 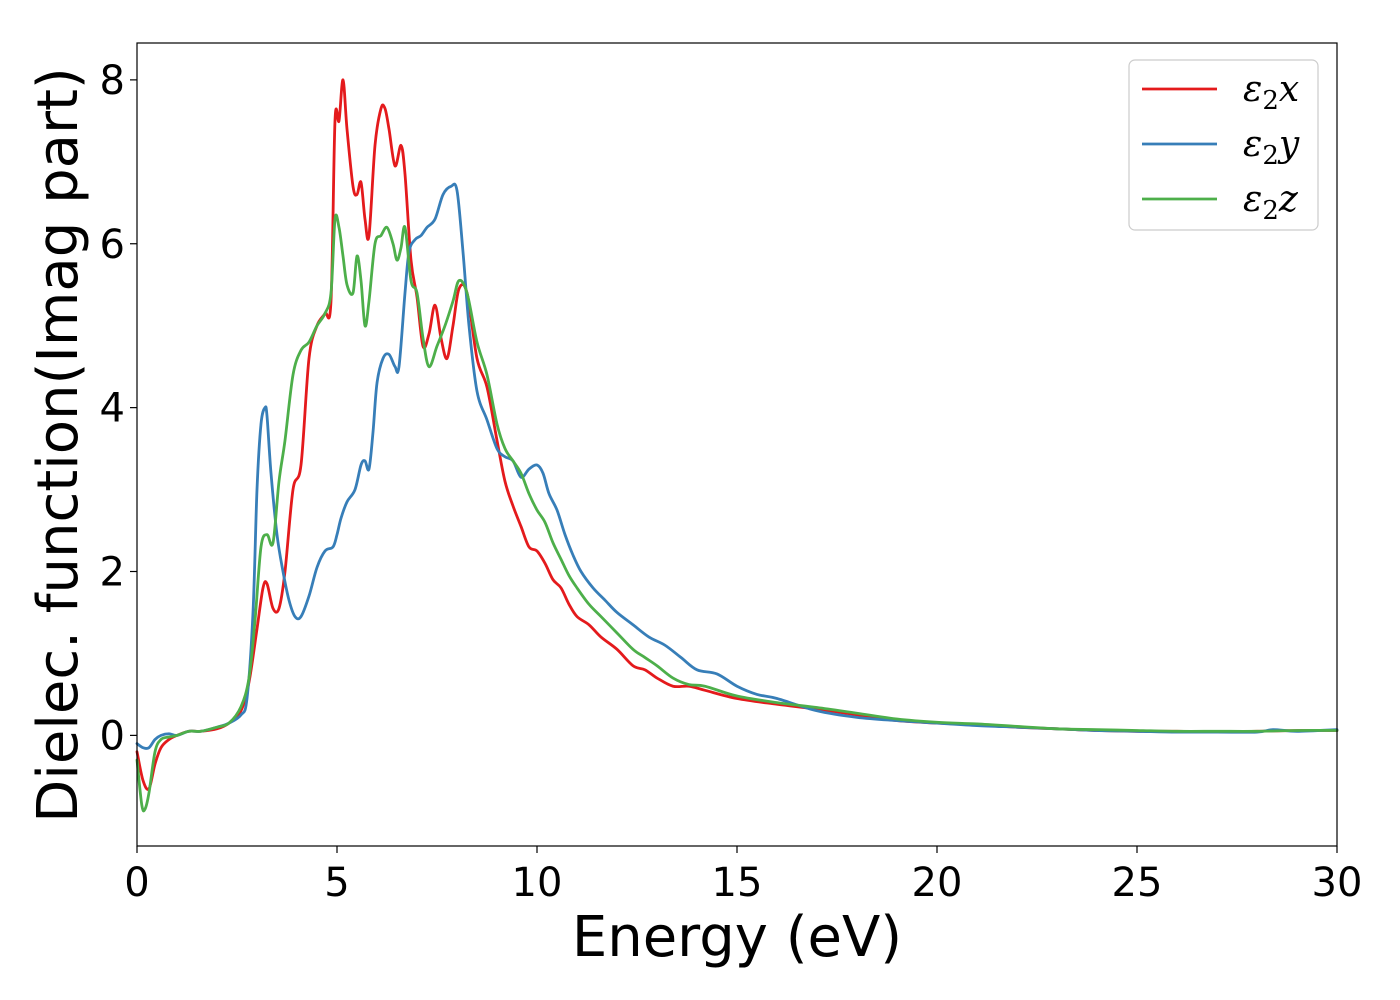 I want to click on legend-label-x: ε2x, so click(x=1271, y=92).